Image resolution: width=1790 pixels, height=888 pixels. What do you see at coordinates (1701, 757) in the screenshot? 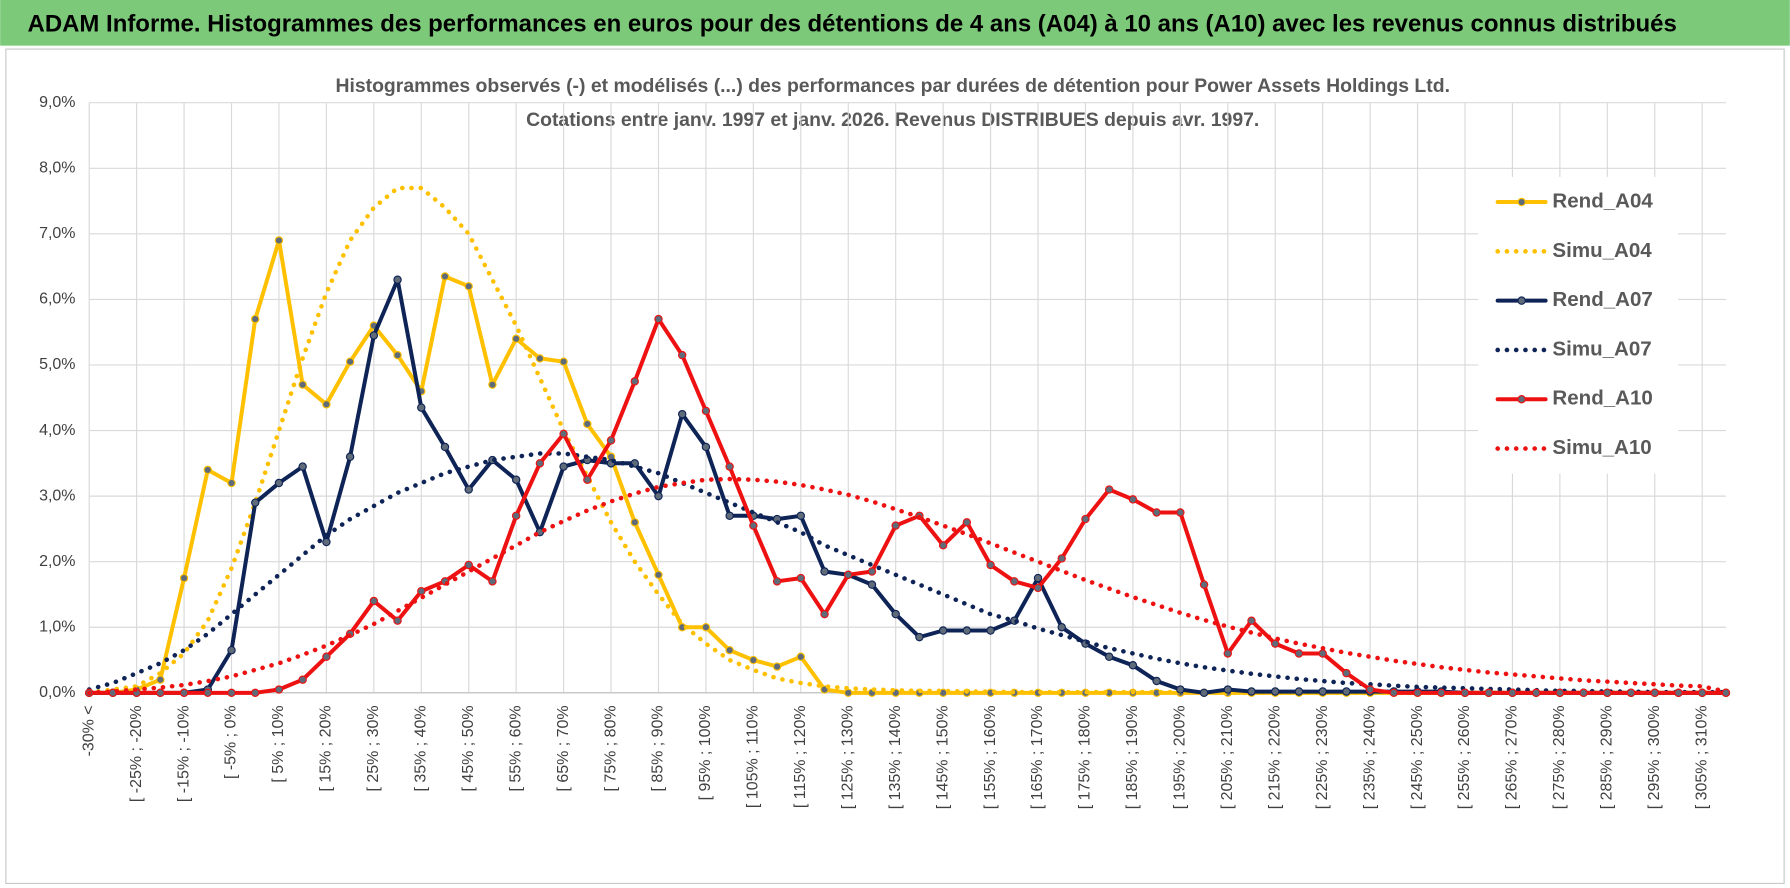
I see `x-tick-label: [ 305% ; 310%` at bounding box center [1701, 757].